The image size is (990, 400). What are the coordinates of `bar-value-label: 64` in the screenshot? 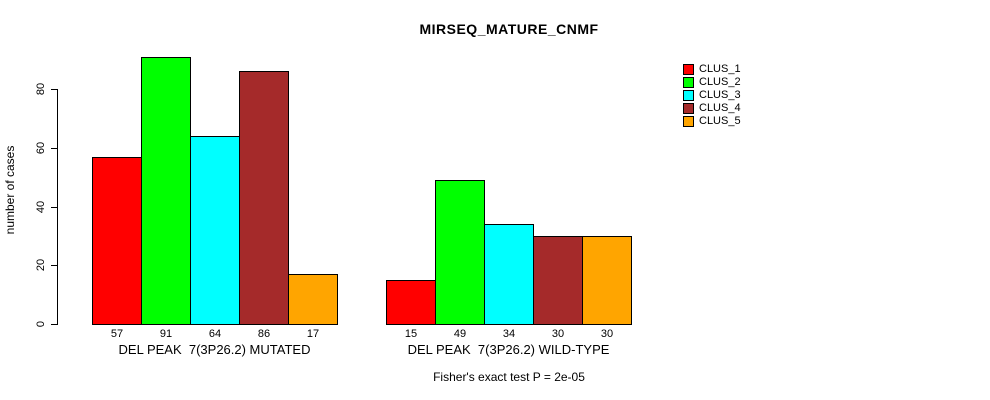 It's located at (215, 334).